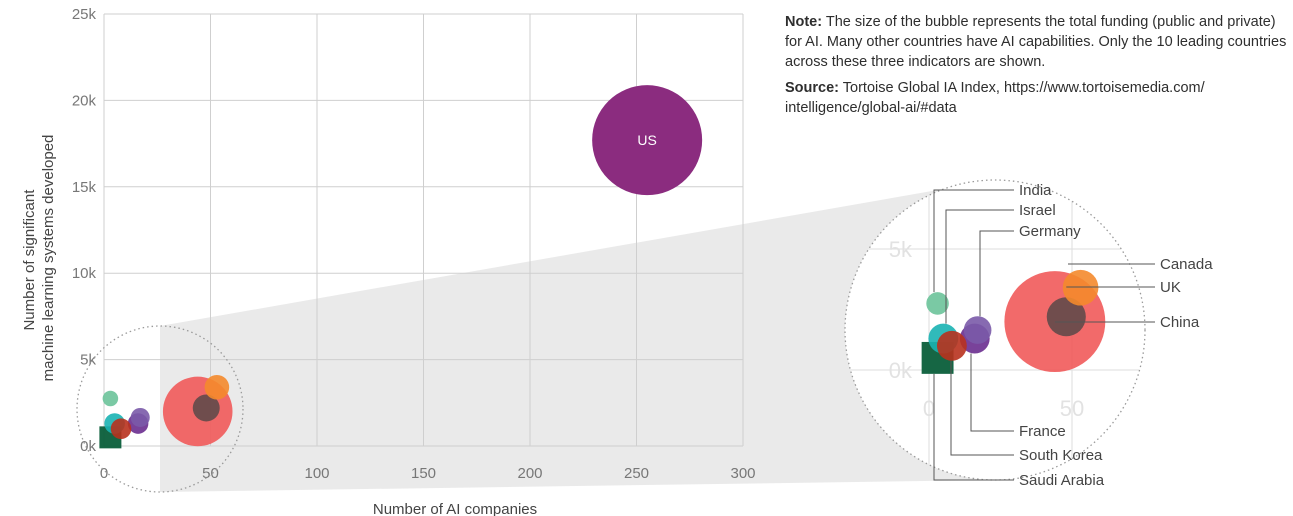 The height and width of the screenshot is (516, 1293). What do you see at coordinates (1050, 231) in the screenshot?
I see `callout-label-germany: Germany` at bounding box center [1050, 231].